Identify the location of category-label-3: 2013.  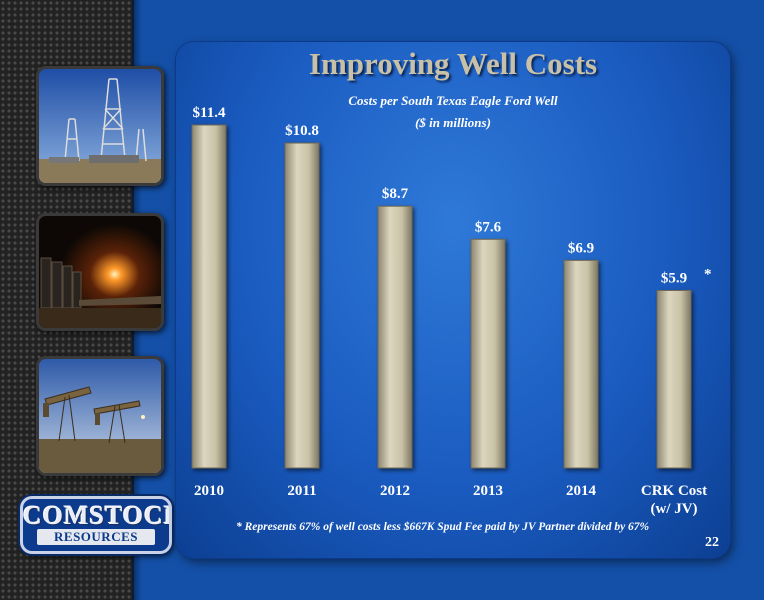
(488, 491).